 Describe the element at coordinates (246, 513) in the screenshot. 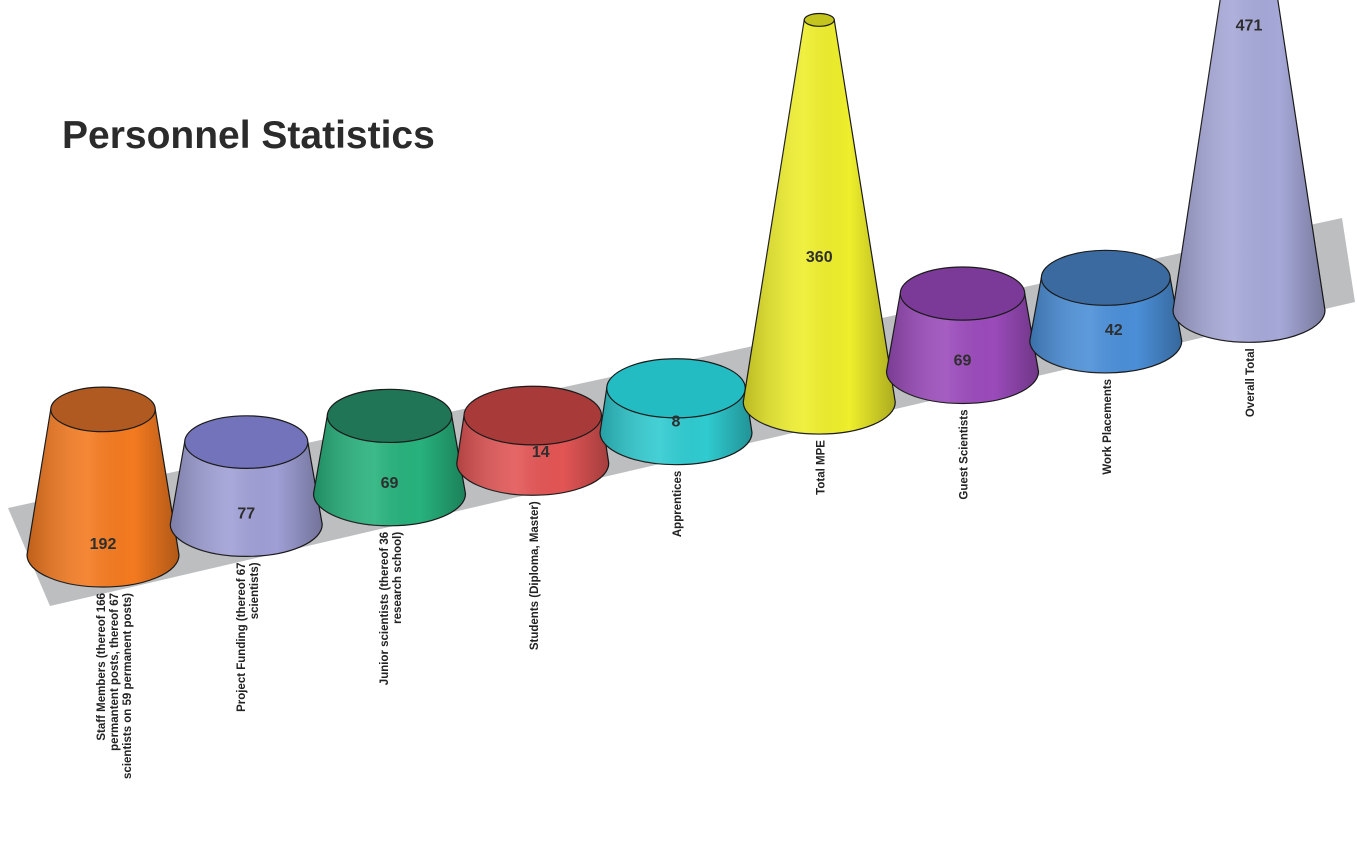

I see `value-label: 77` at that location.